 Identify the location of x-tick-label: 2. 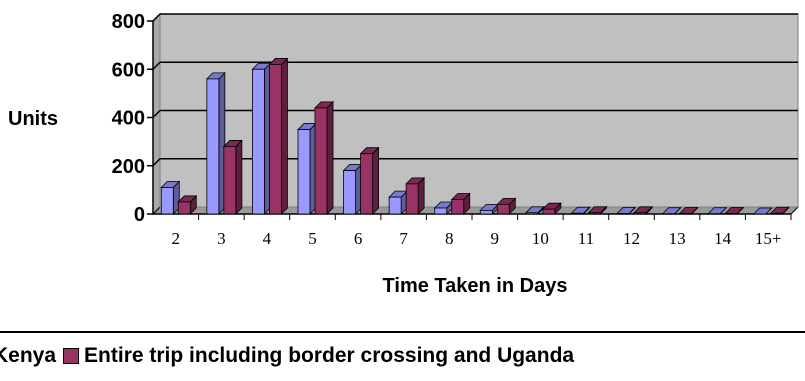
(176, 238).